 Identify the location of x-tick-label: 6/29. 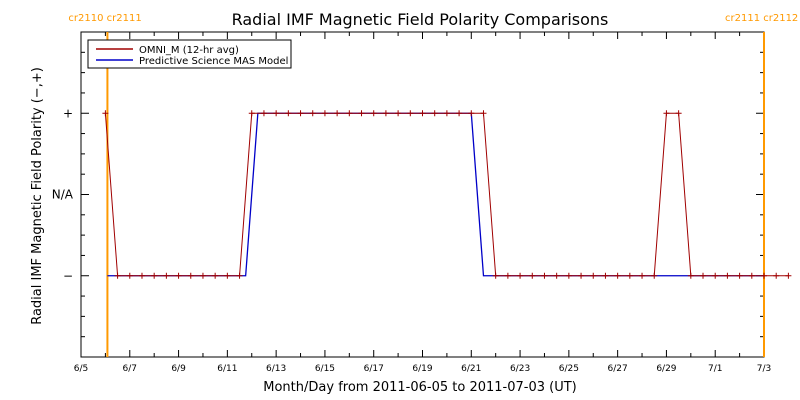
(666, 369).